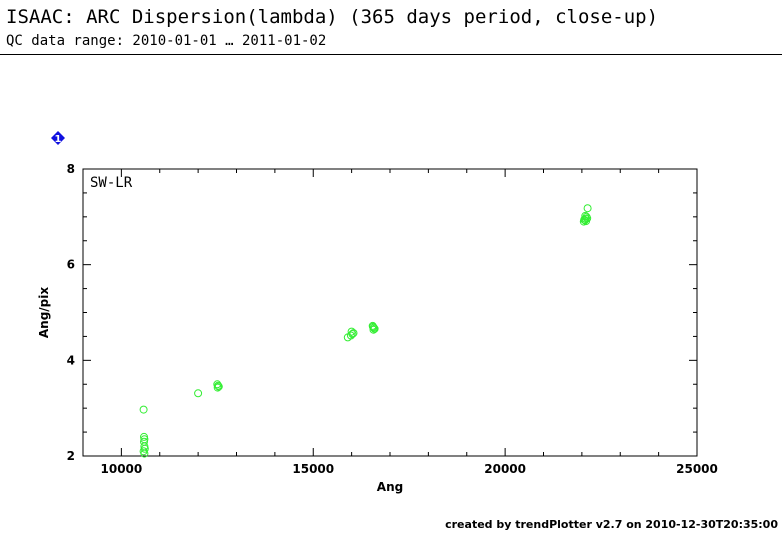  Describe the element at coordinates (313, 469) in the screenshot. I see `x-tick-label: 15000` at that location.